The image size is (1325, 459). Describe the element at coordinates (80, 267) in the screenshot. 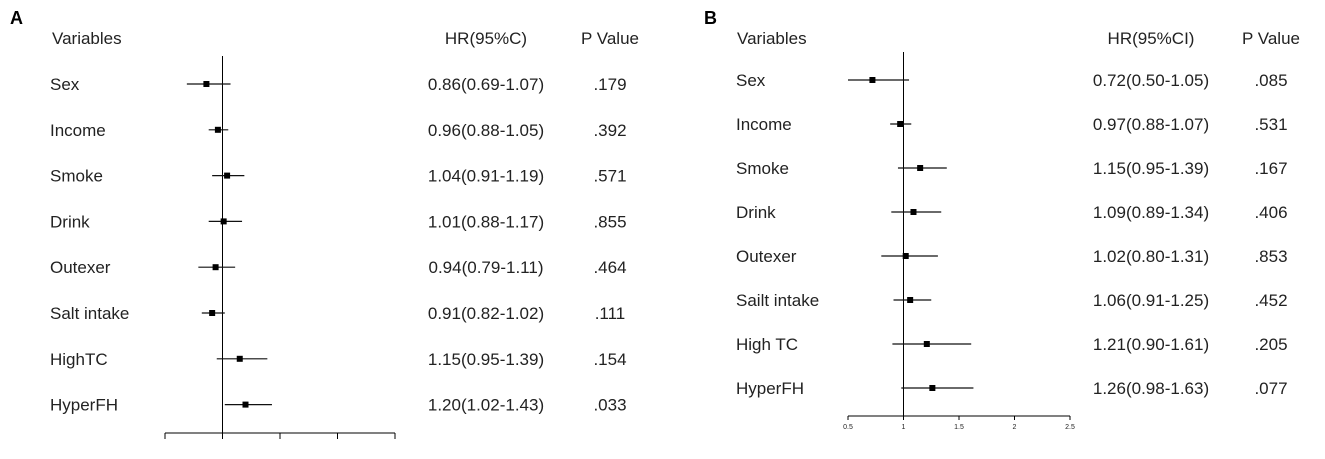

I see `panel-a-row-label: Outexer` at that location.